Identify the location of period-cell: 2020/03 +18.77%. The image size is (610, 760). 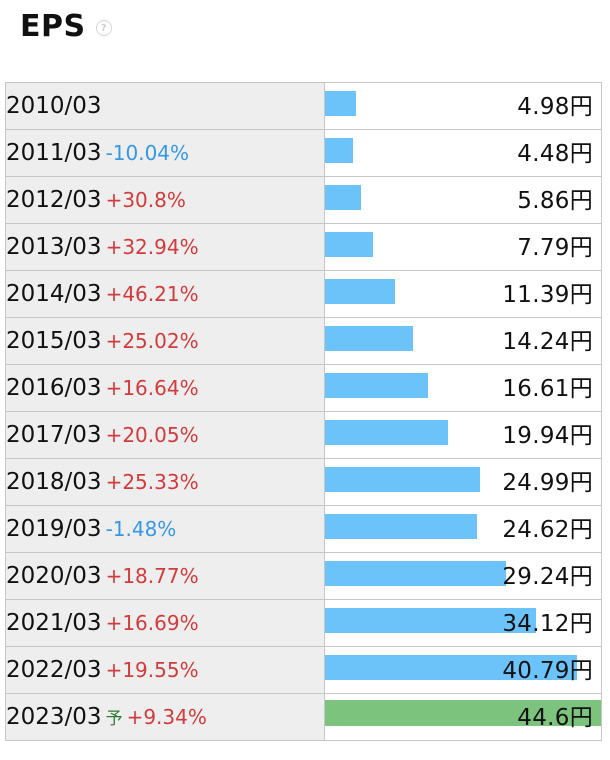
(165, 576).